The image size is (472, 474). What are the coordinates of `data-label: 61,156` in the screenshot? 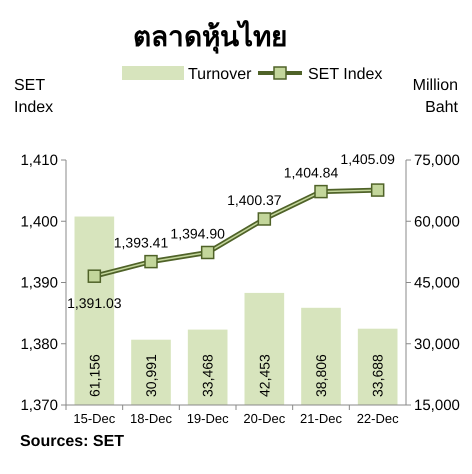 It's located at (94, 375).